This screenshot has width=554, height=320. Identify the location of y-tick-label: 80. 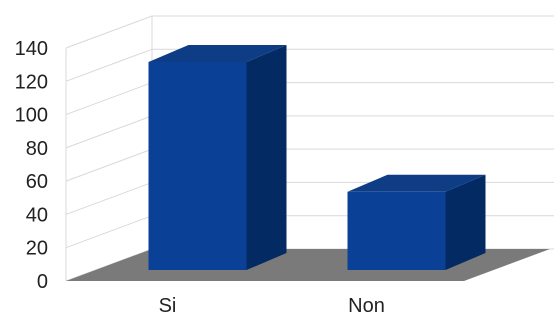
(37, 149).